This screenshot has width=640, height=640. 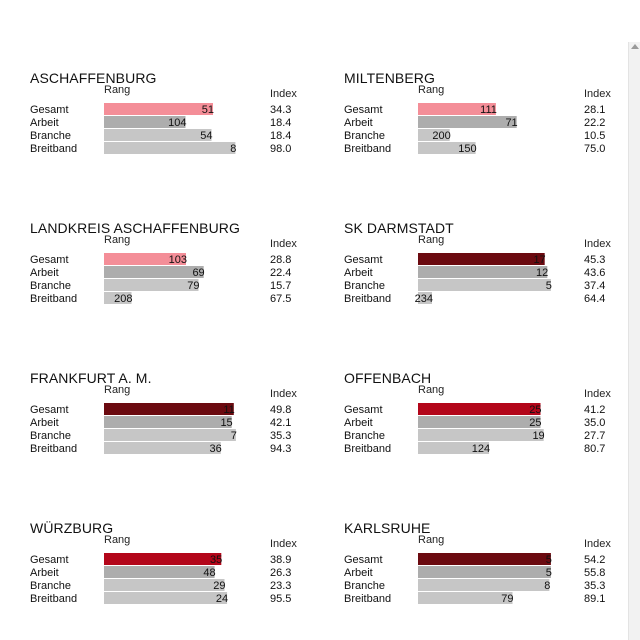 What do you see at coordinates (280, 560) in the screenshot?
I see `index-value: 38.9` at bounding box center [280, 560].